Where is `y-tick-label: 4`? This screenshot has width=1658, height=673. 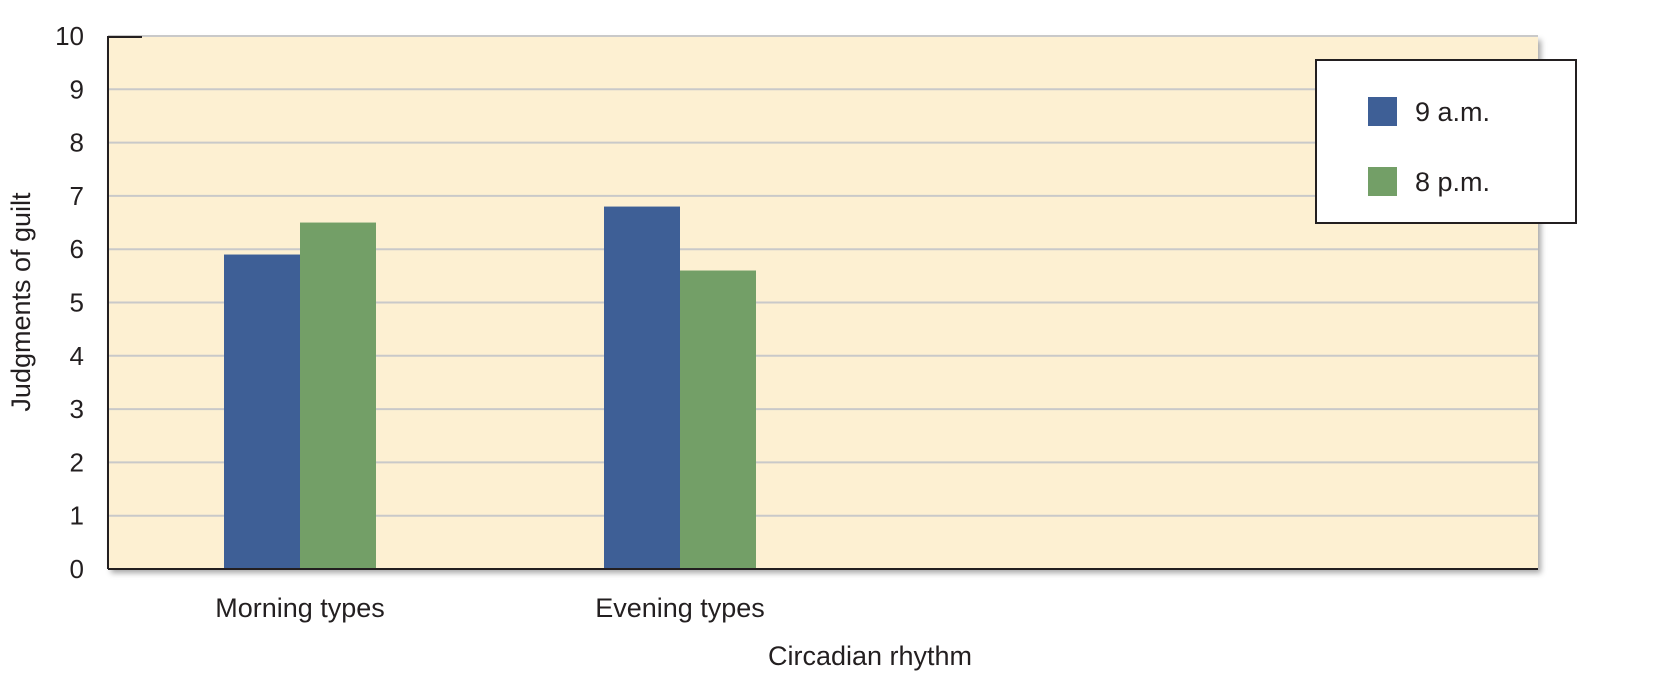
y-tick-label: 4 is located at coordinates (77, 356).